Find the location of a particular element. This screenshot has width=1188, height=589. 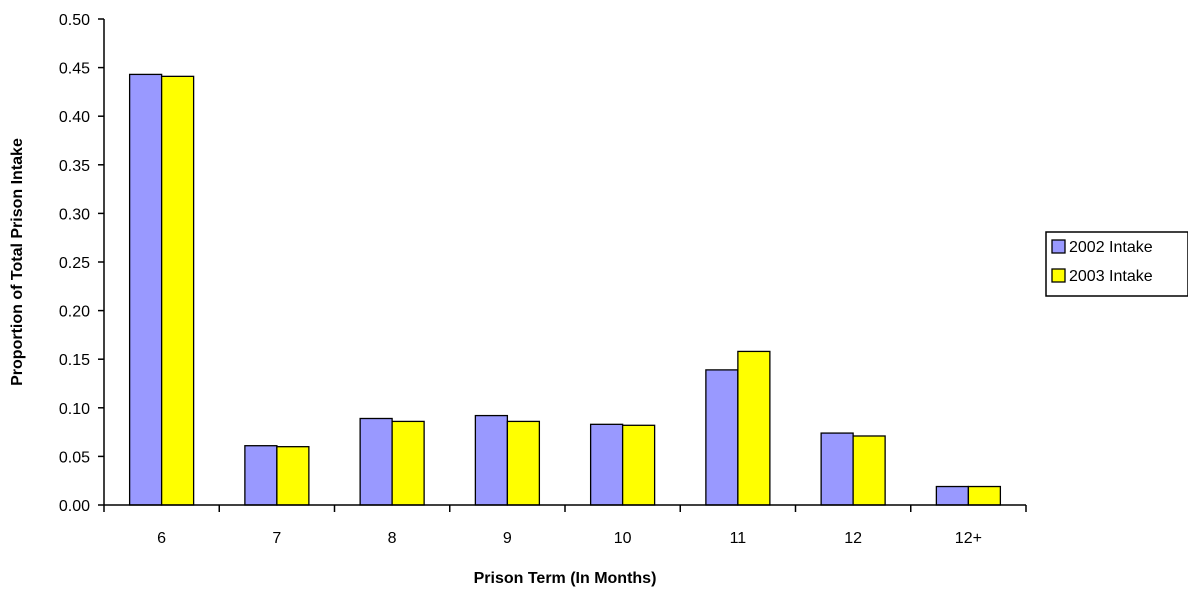

y-tick-label: 0.10 is located at coordinates (74, 409).